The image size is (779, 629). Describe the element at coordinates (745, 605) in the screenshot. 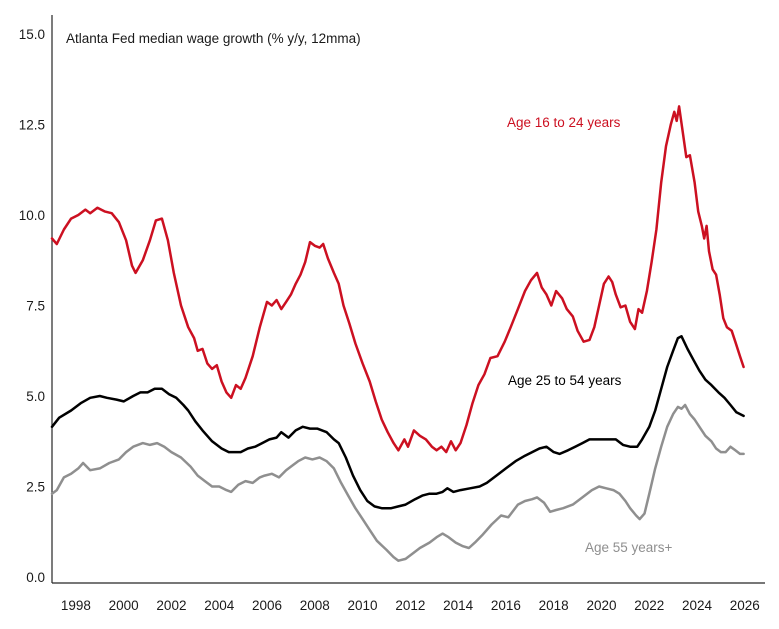

I see `x-tick-label: 2026` at that location.